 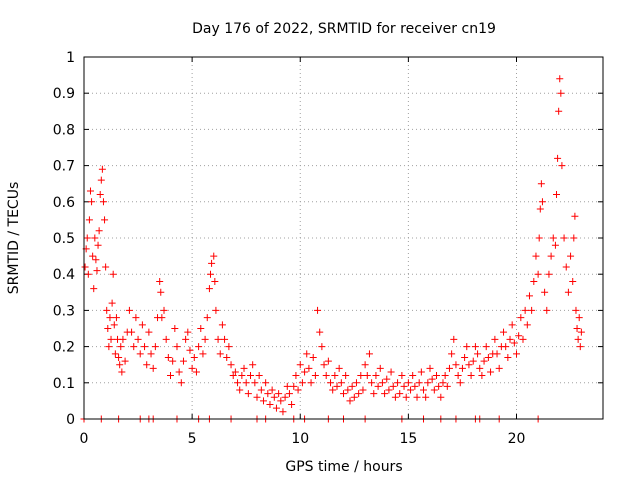 I want to click on y-tick-label: 0.8, so click(x=64, y=130).